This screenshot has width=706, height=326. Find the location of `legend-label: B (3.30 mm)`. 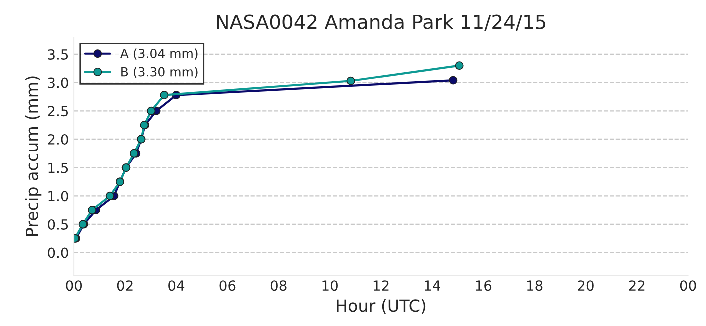

legend-label: B (3.30 mm) is located at coordinates (160, 72).